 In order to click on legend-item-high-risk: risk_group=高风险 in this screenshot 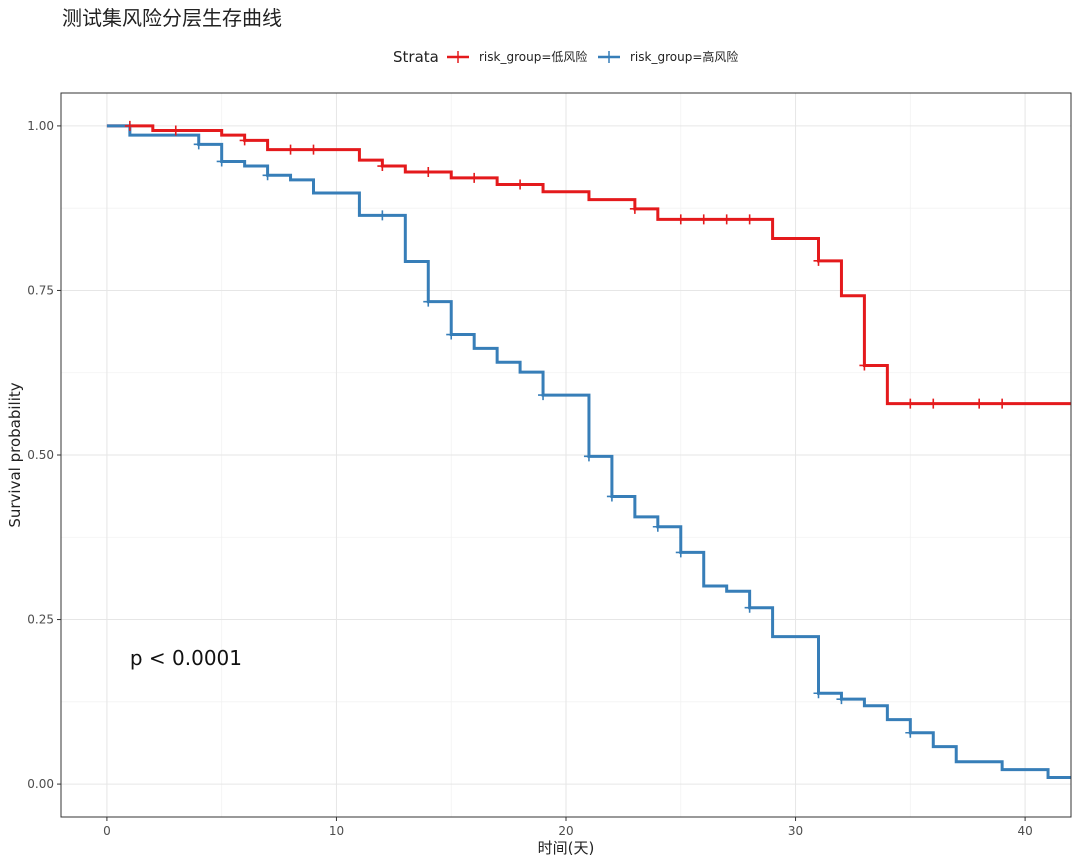, I will do `click(668, 56)`.